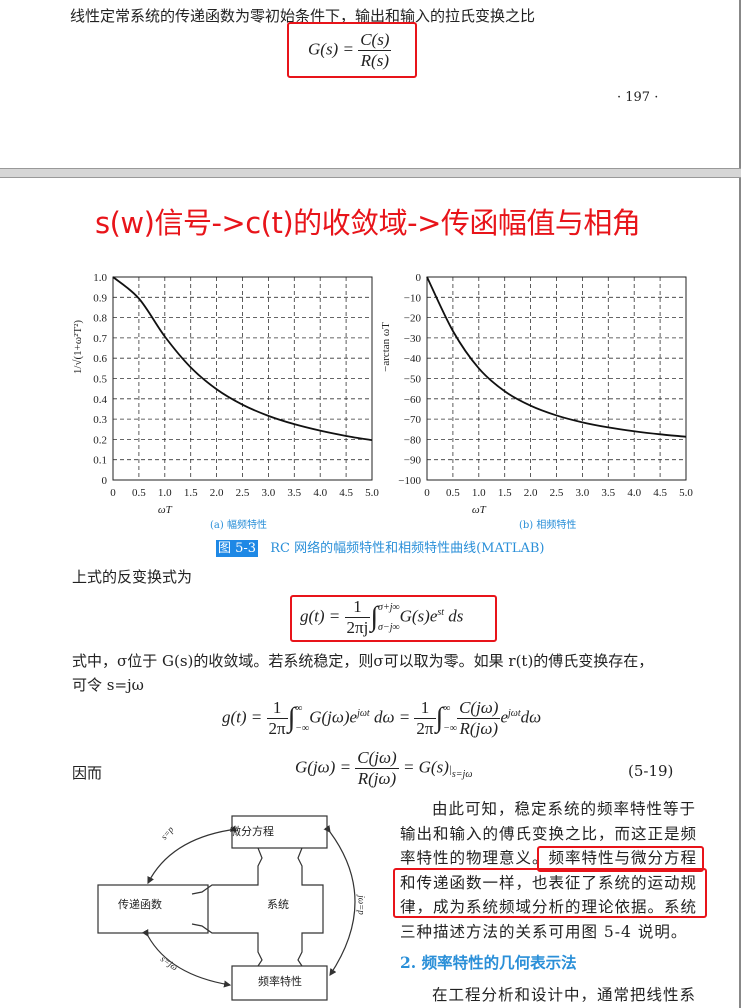 This screenshot has width=741, height=1008. Describe the element at coordinates (339, 900) in the screenshot. I see `arrow-jw-p` at that location.